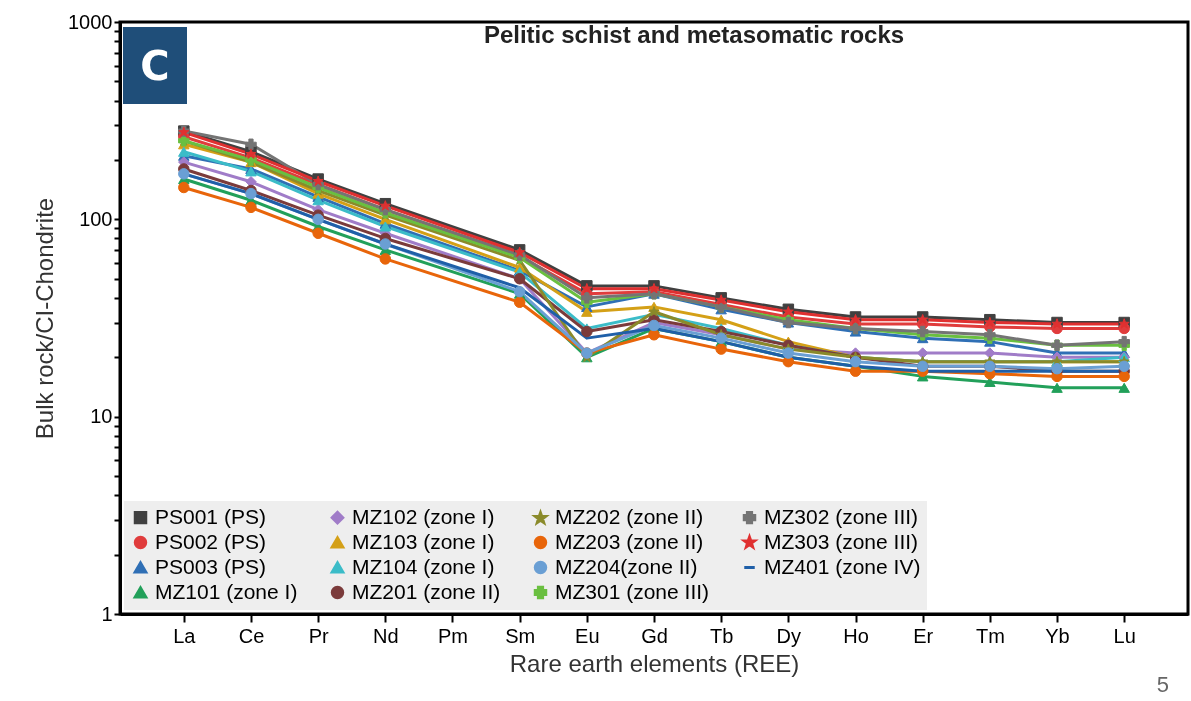 The image size is (1191, 701). I want to click on y-axis-title: Bulk rock/CI-Chondrite, so click(45, 318).